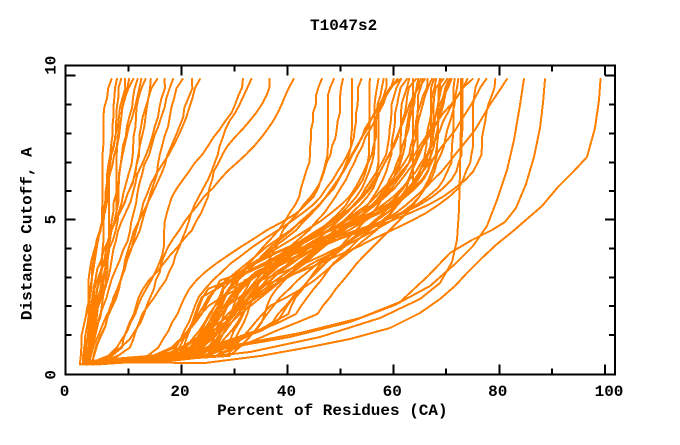 The height and width of the screenshot is (445, 680). What do you see at coordinates (497, 392) in the screenshot?
I see `svg-text: 80` at bounding box center [497, 392].